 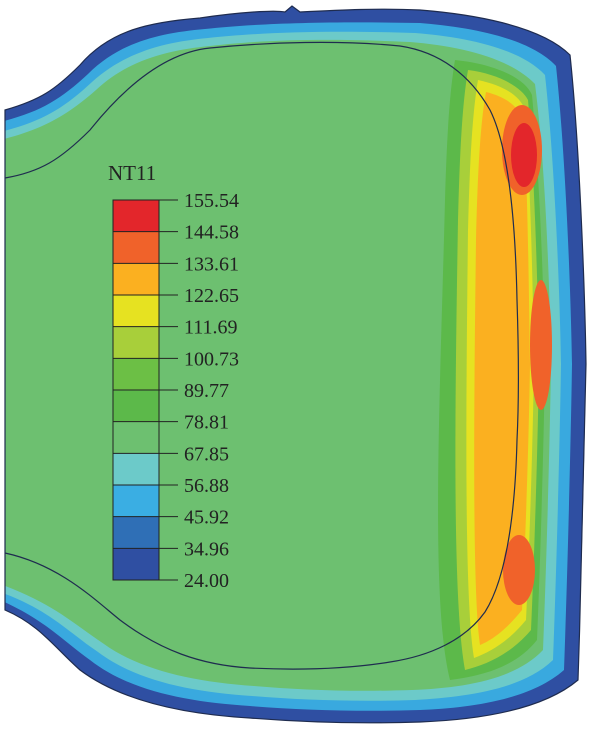 What do you see at coordinates (206, 486) in the screenshot?
I see `legend-level-label: 56.88` at bounding box center [206, 486].